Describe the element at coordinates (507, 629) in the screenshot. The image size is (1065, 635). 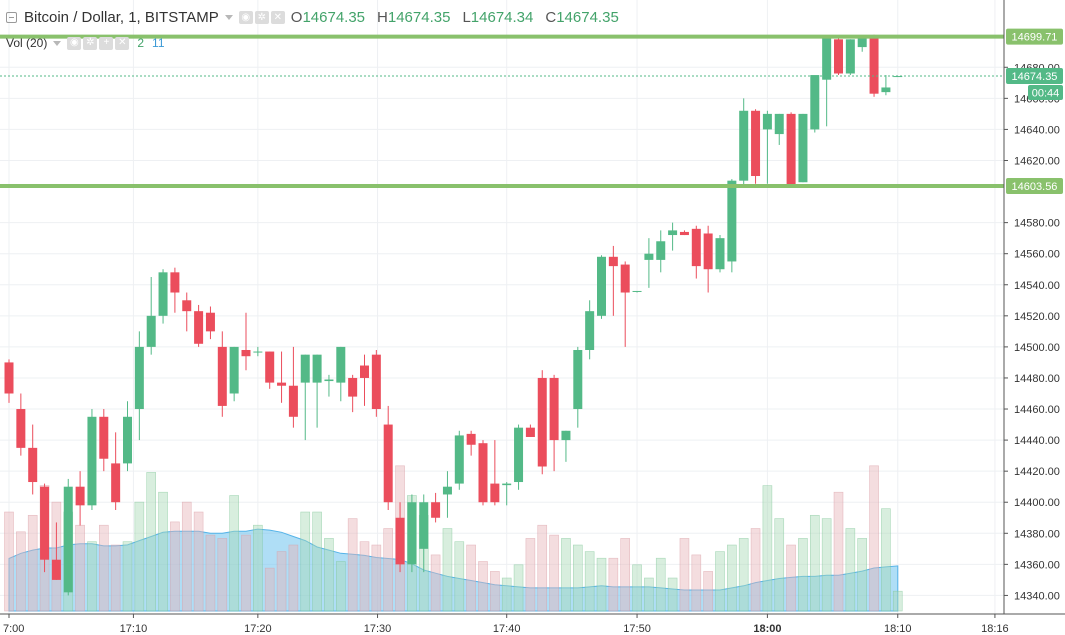
I see `time-tick-label: 17:40` at that location.